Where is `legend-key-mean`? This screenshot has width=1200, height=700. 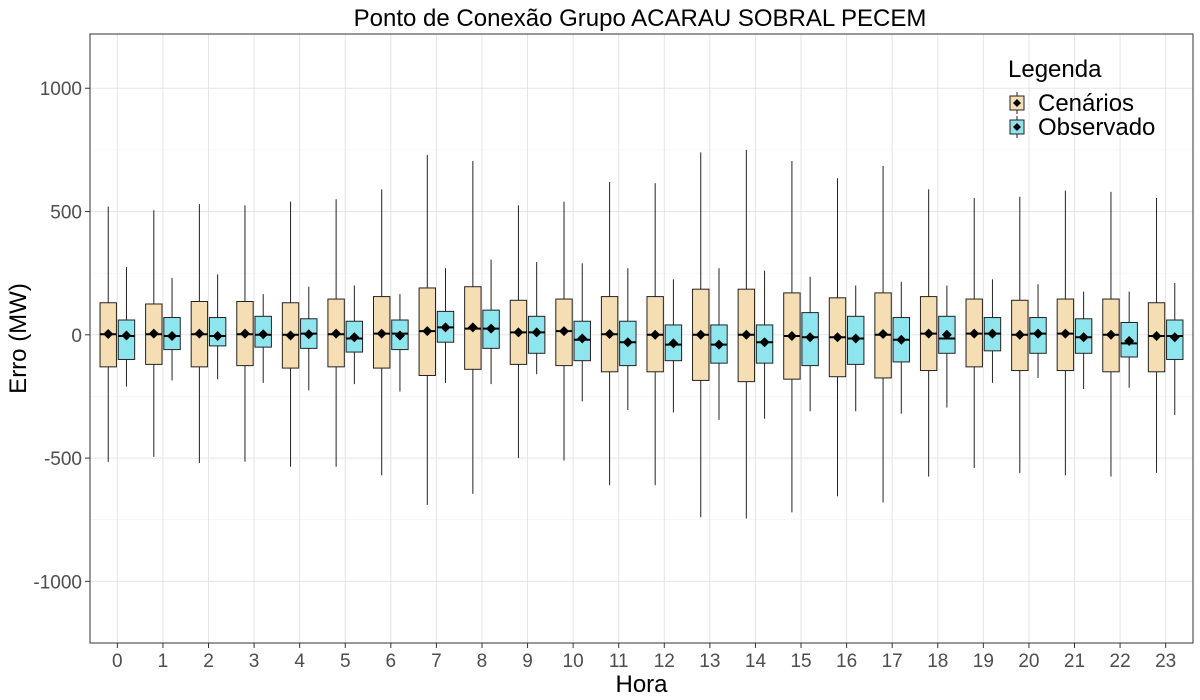
legend-key-mean is located at coordinates (1017, 103).